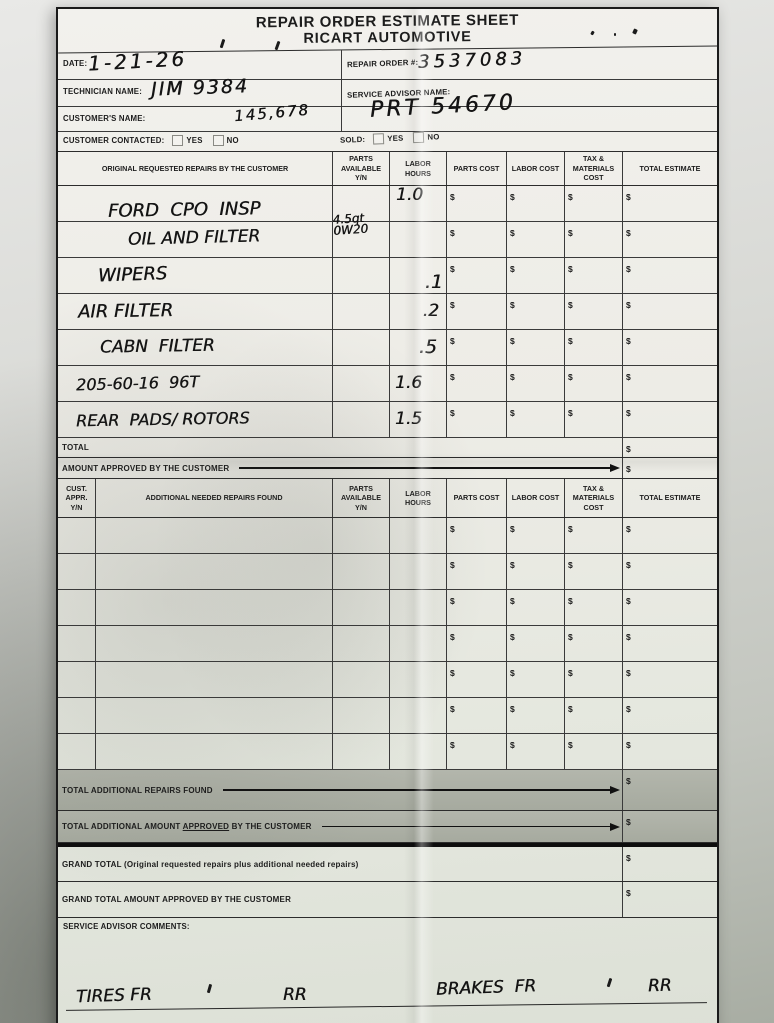  What do you see at coordinates (477, 498) in the screenshot?
I see `col-parts-cost: PARTS COST` at bounding box center [477, 498].